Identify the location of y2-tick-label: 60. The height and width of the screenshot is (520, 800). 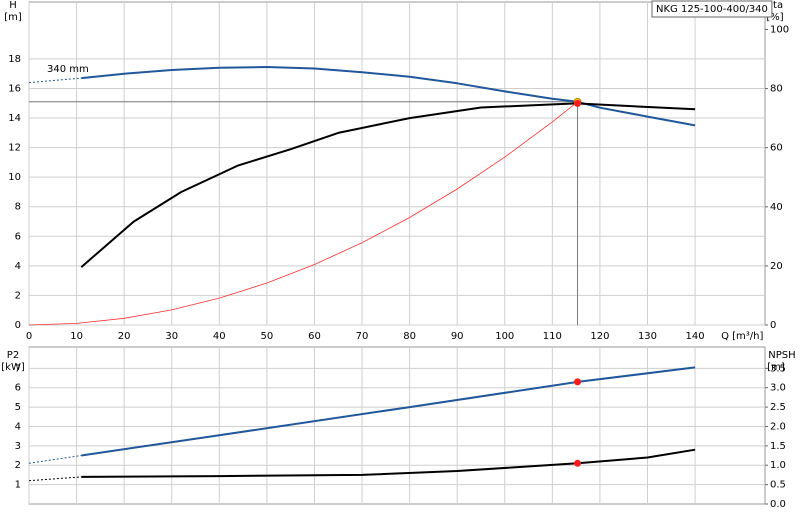
(776, 148).